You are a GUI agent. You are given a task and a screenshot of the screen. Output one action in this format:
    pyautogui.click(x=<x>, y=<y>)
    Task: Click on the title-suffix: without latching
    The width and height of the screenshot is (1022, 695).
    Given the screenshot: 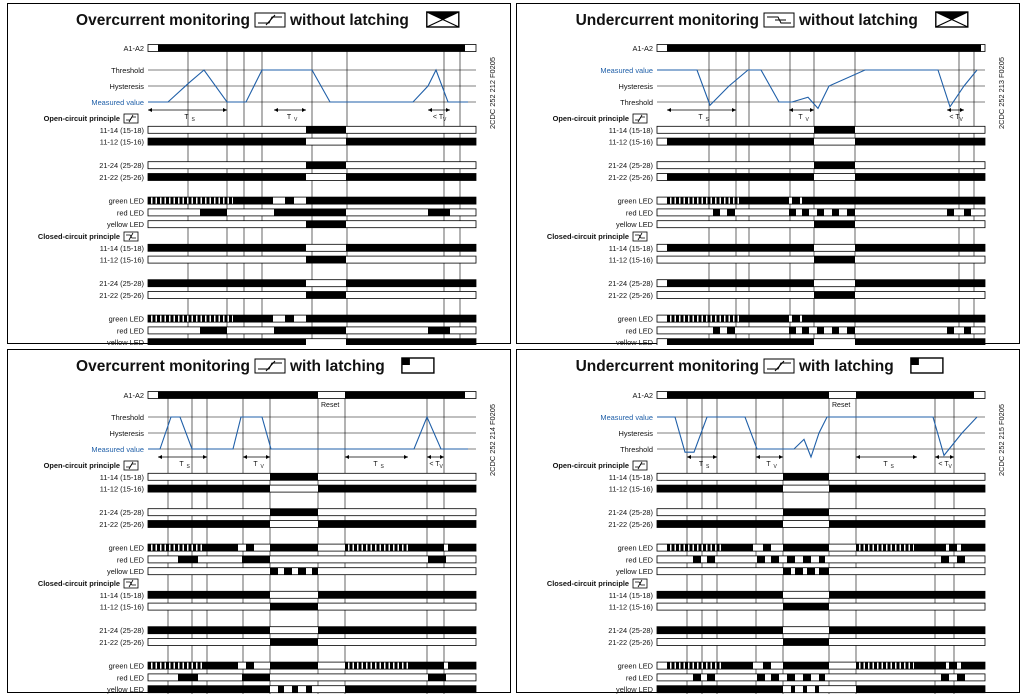 What is the action you would take?
    pyautogui.click(x=858, y=20)
    